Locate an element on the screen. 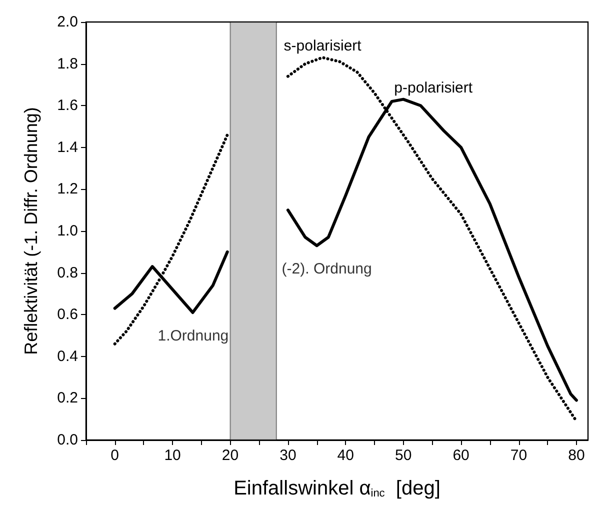  y-tick-label: 1.4 is located at coordinates (67, 147).